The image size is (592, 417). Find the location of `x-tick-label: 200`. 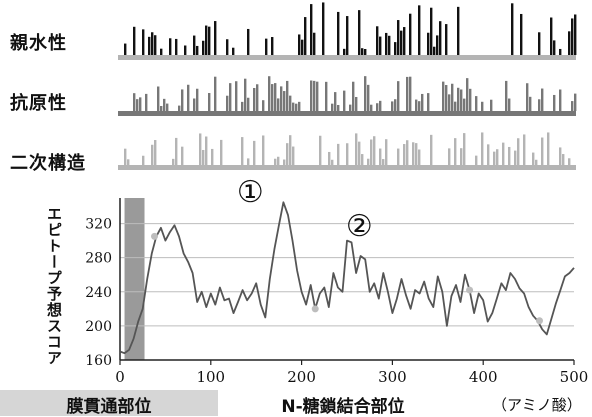

x-tick-label: 200 is located at coordinates (301, 377).